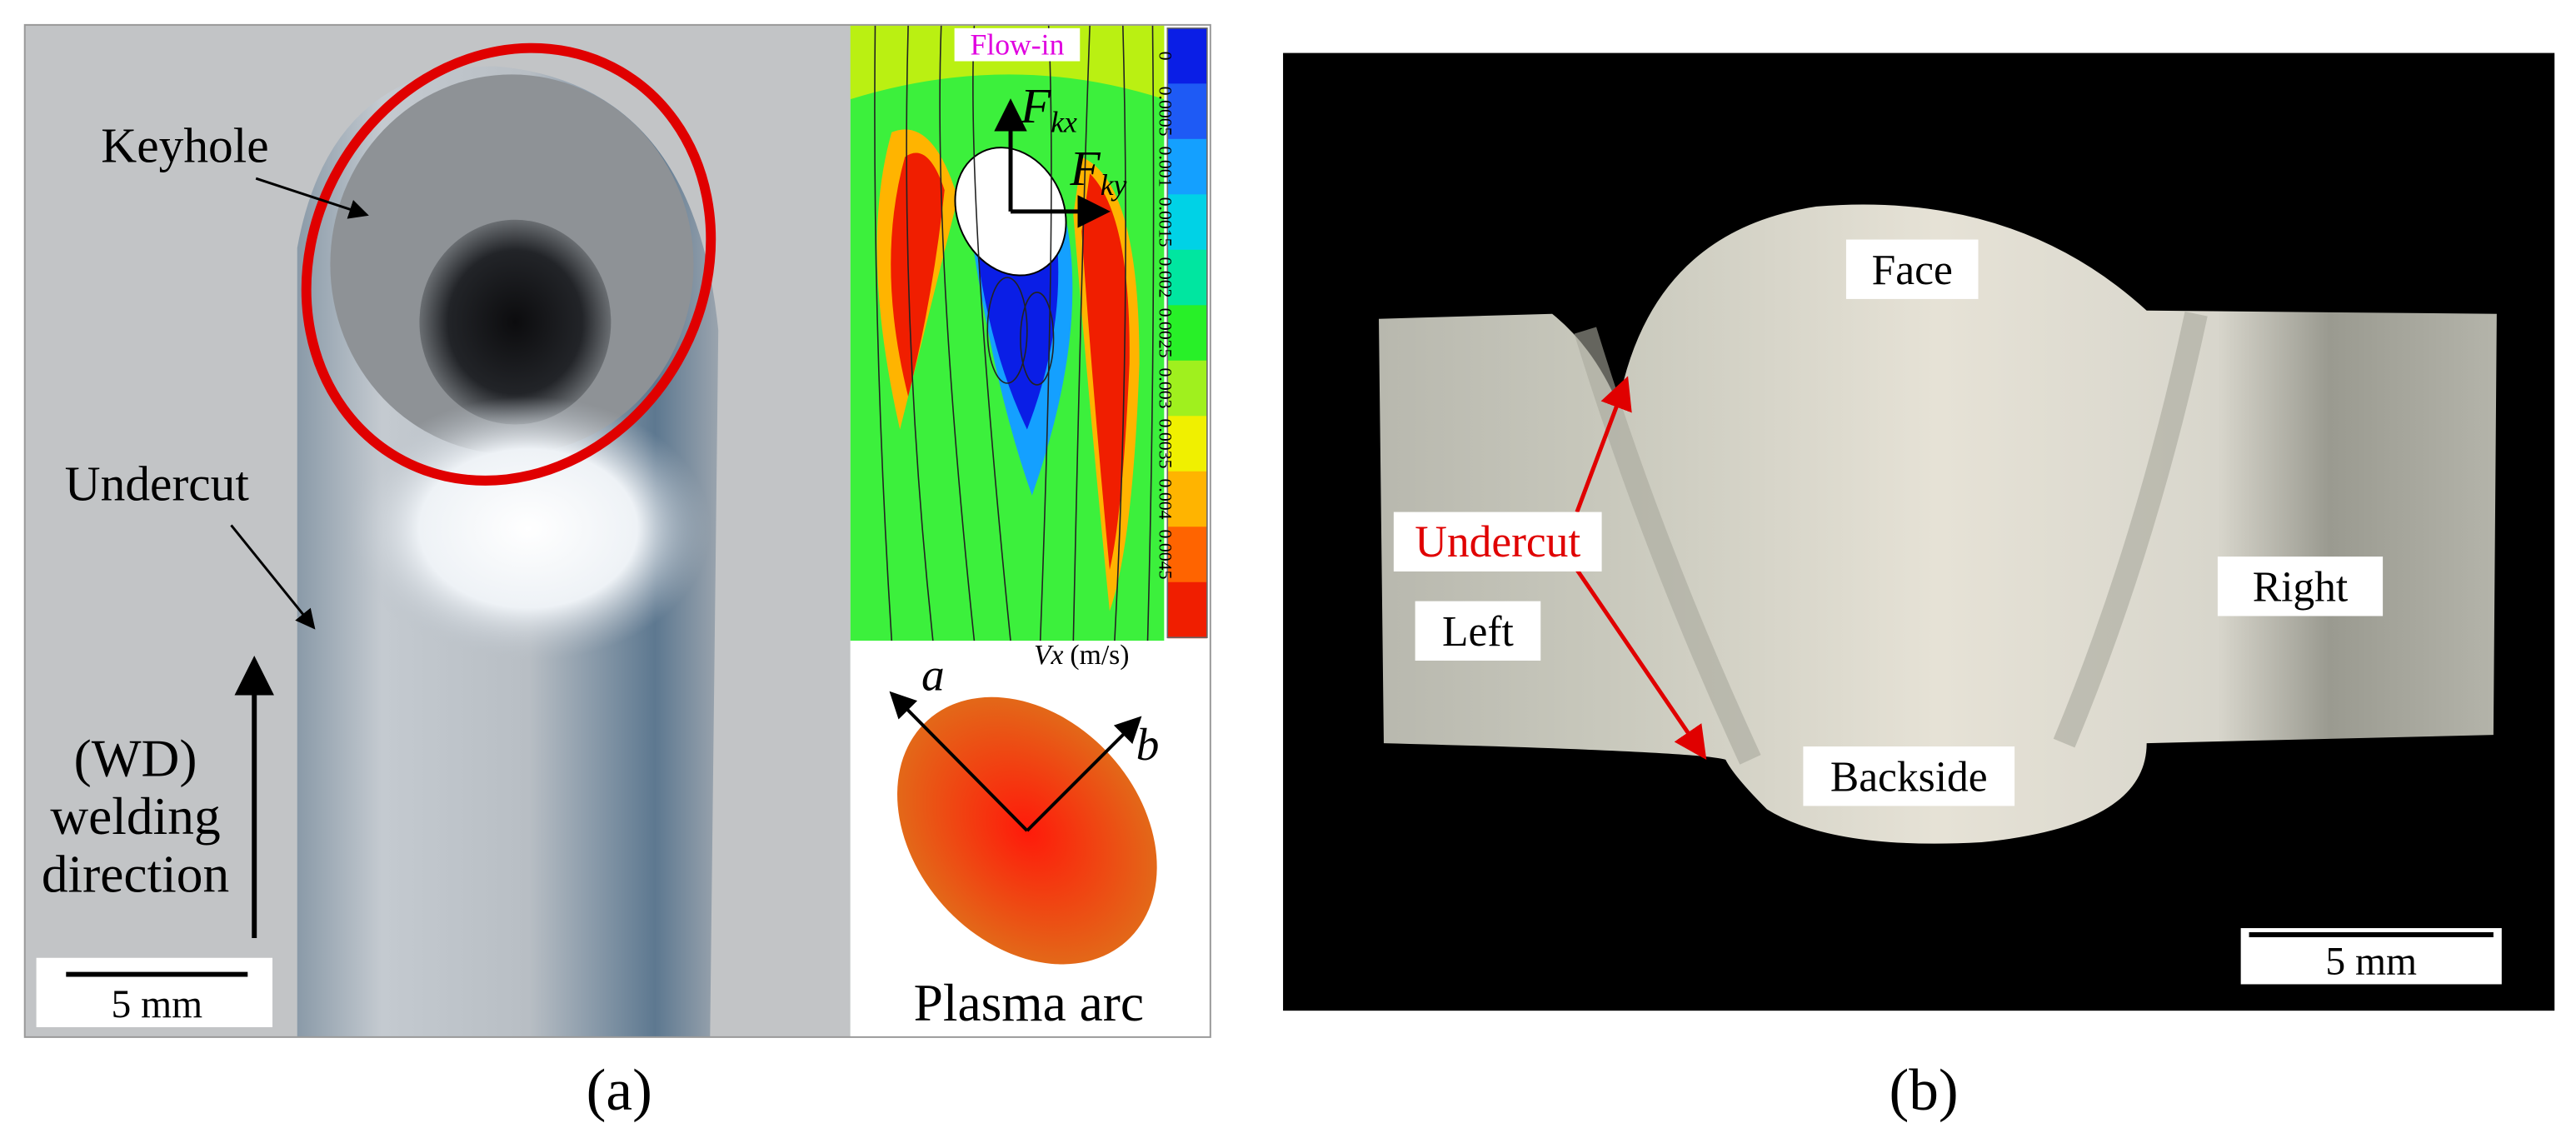  I want to click on colorbar-label: Vx (m/s), so click(1082, 655).